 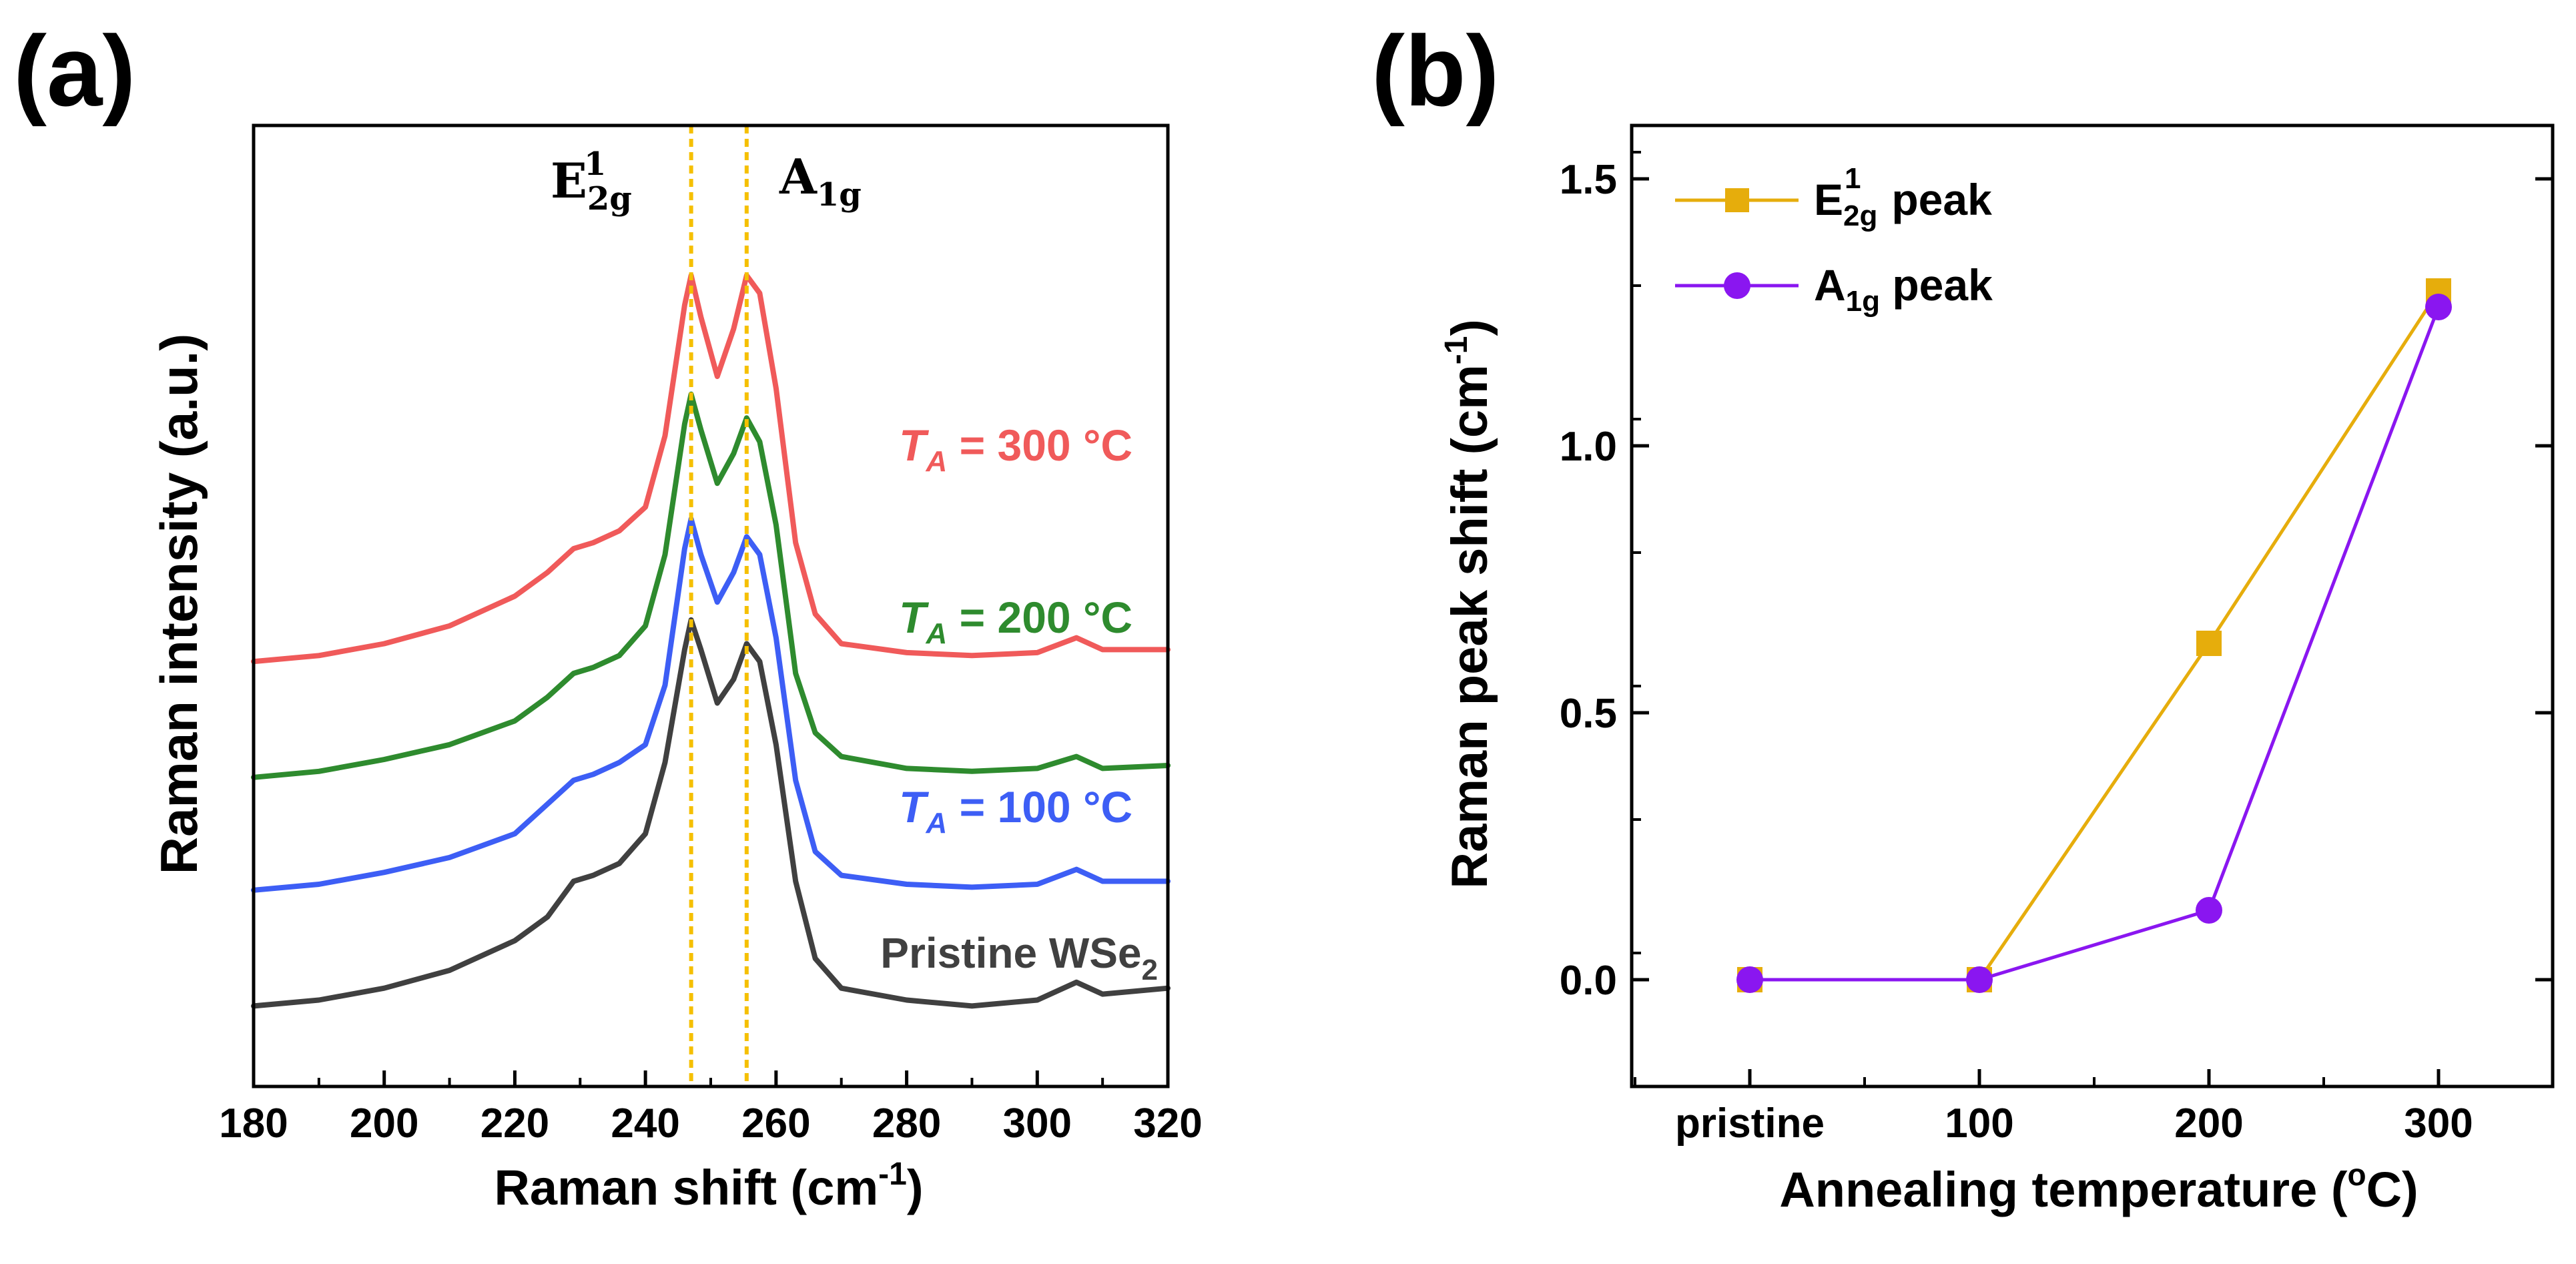 I want to click on panel-a-x-axis-title: Raman shift (cm-1), so click(x=708, y=1186).